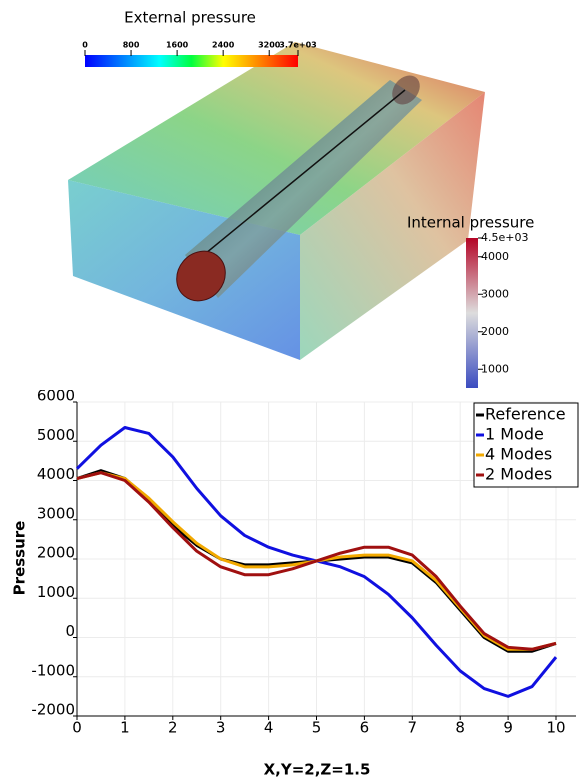  Describe the element at coordinates (518, 474) in the screenshot. I see `legend-label: 2 Modes` at that location.